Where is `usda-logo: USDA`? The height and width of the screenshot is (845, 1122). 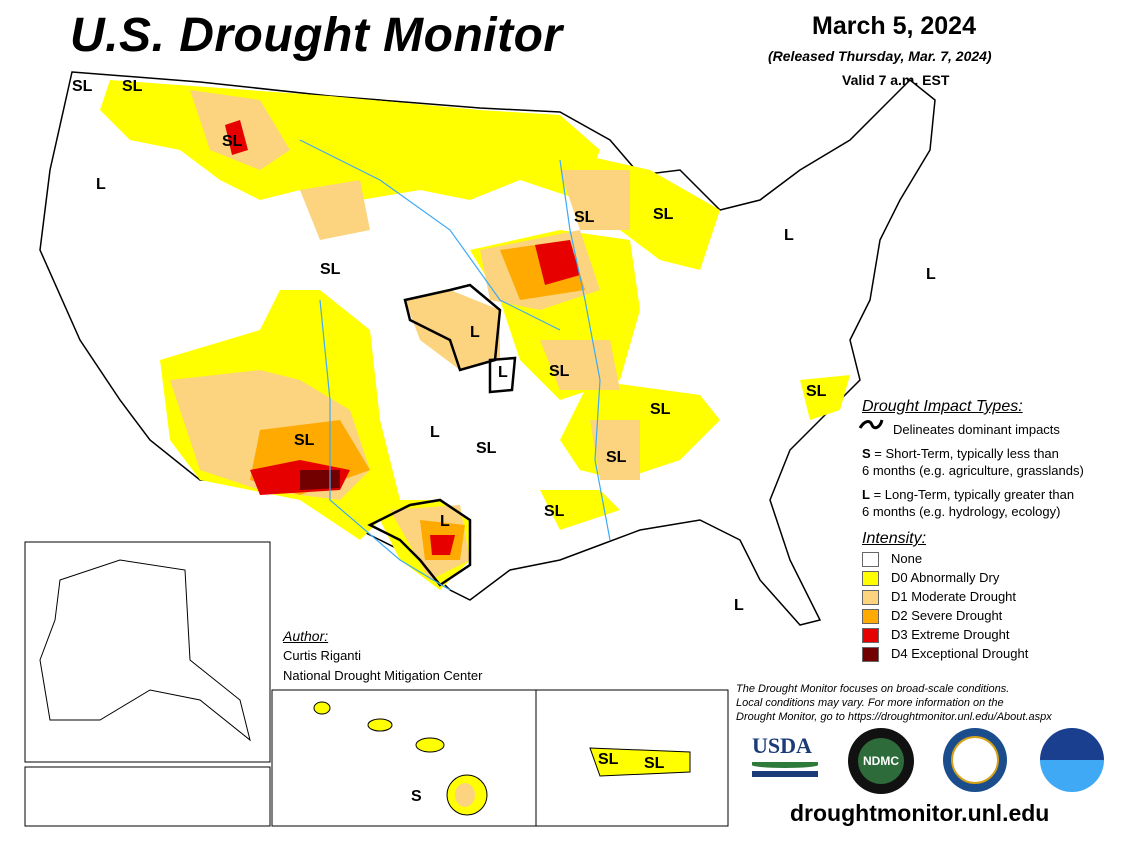
usda-logo: USDA is located at coordinates (785, 759).